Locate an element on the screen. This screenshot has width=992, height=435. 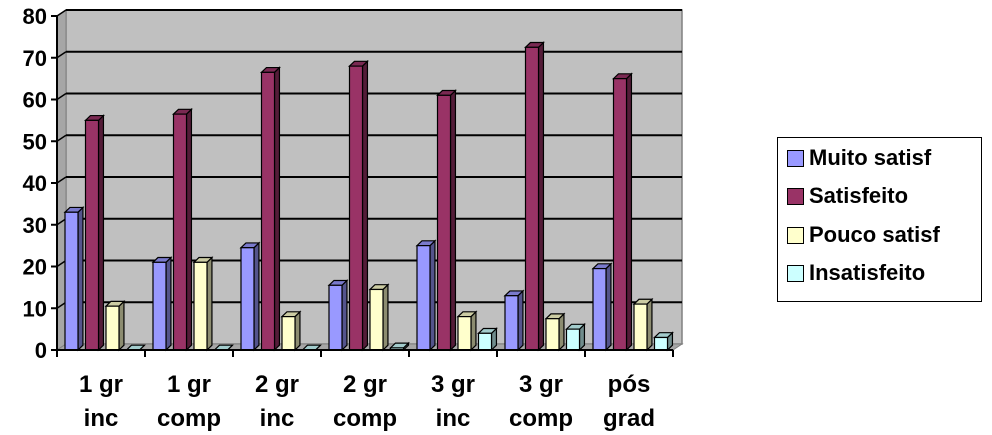
legend-item-pouco-satisf: Pouco satisf is located at coordinates (863, 235).